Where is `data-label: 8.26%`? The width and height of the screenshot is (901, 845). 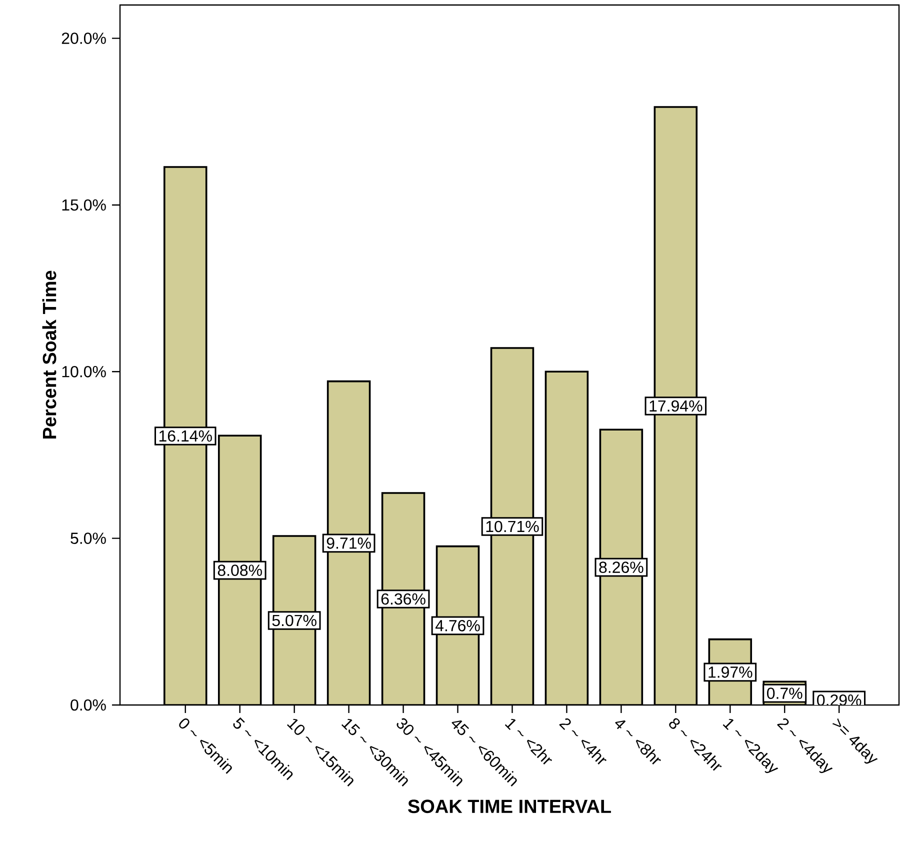 data-label: 8.26% is located at coordinates (621, 567).